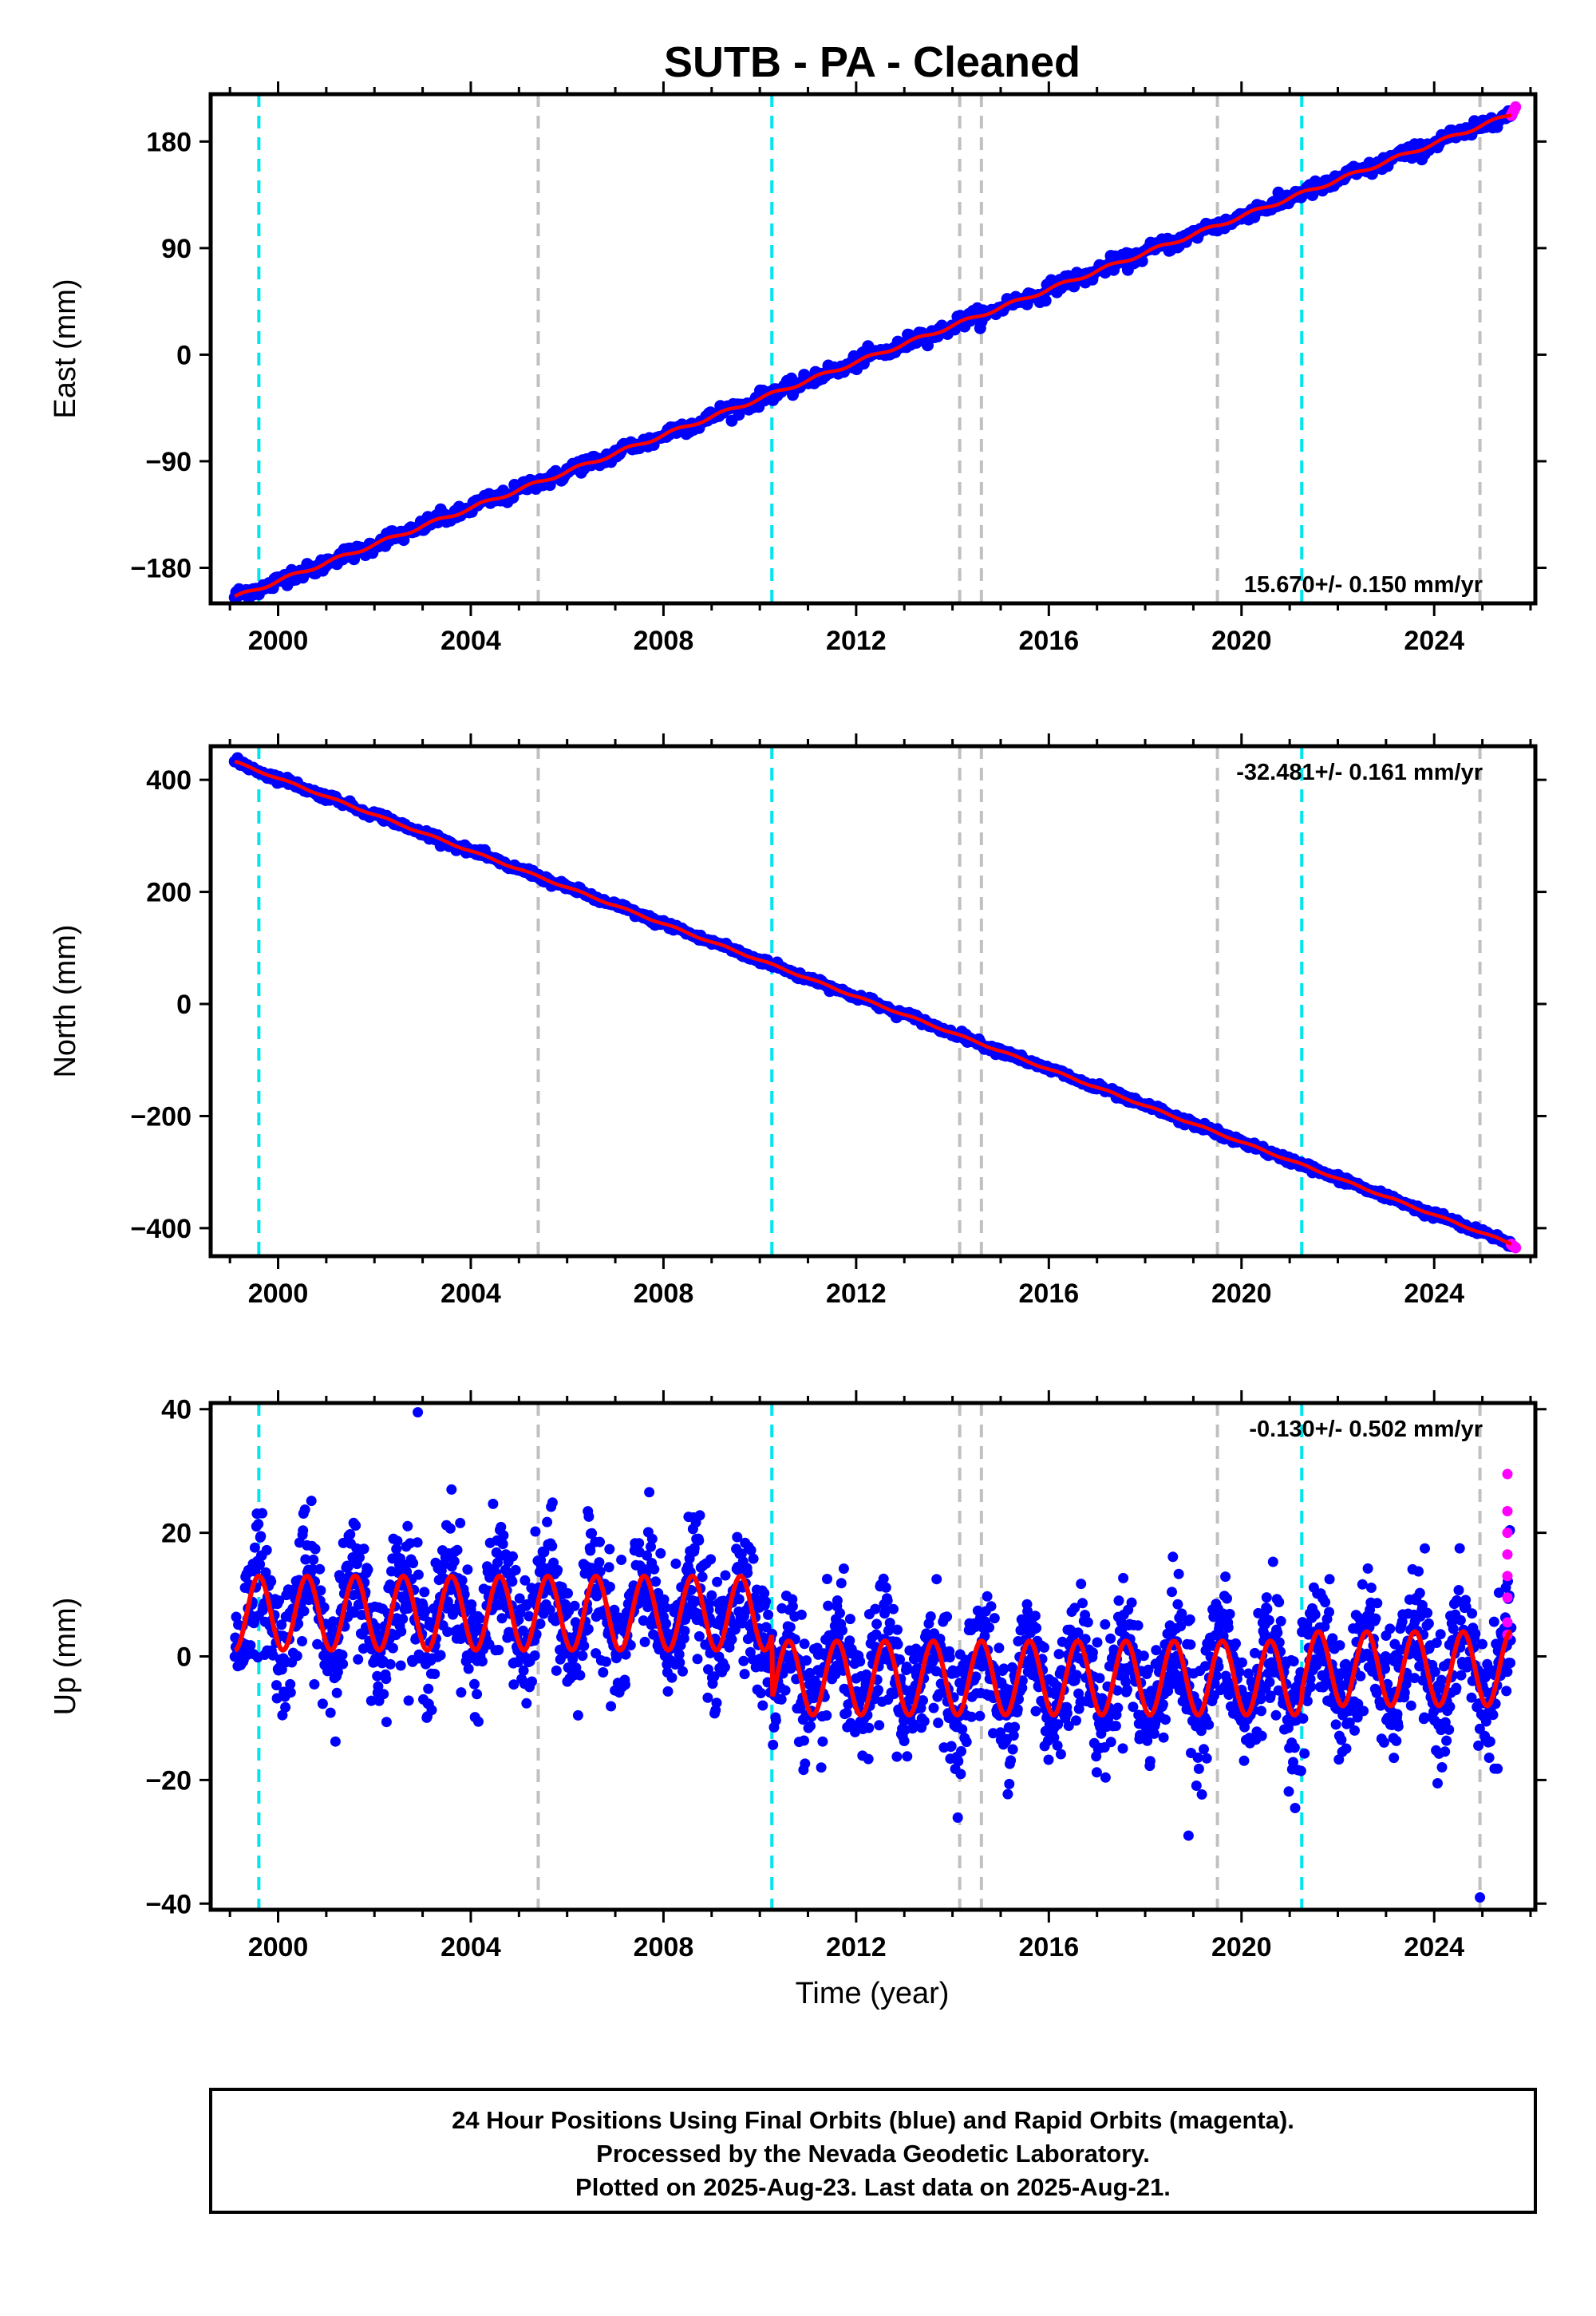 This screenshot has height=2316, width=1596. Describe the element at coordinates (278, 1294) in the screenshot. I see `north-xtick-label-0: 2000` at that location.